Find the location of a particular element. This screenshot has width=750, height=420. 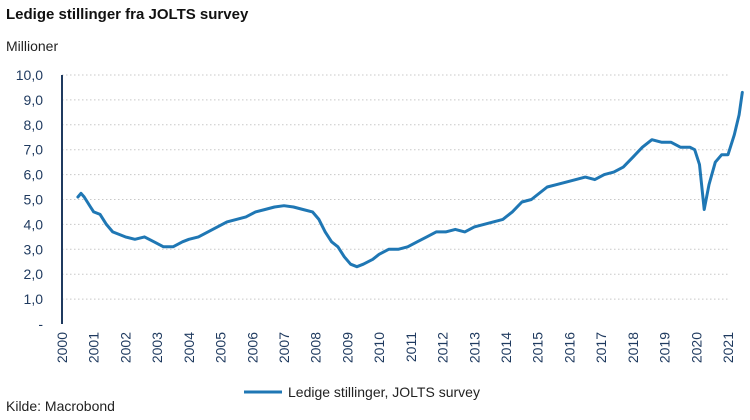

x-tick-label: 2013 is located at coordinates (474, 347).